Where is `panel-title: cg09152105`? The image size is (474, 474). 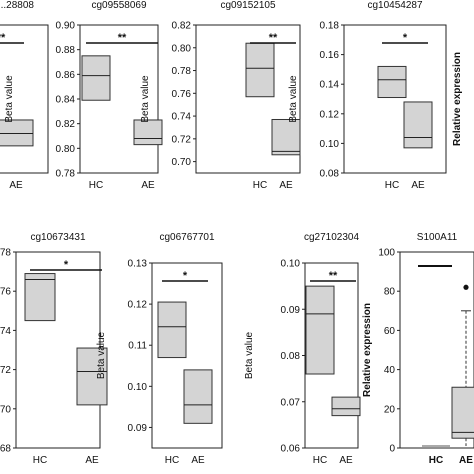 panel-title: cg09152105 is located at coordinates (247, 5).